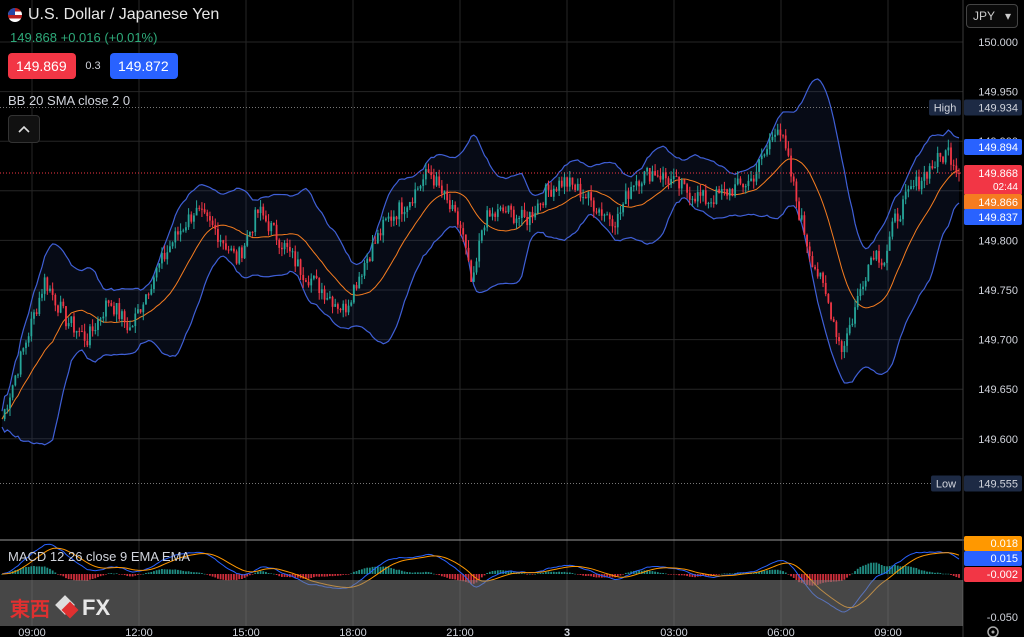  Describe the element at coordinates (99, 556) in the screenshot. I see `macd-indicator-label: MACD 12 26 close 9 EMA EMA` at that location.